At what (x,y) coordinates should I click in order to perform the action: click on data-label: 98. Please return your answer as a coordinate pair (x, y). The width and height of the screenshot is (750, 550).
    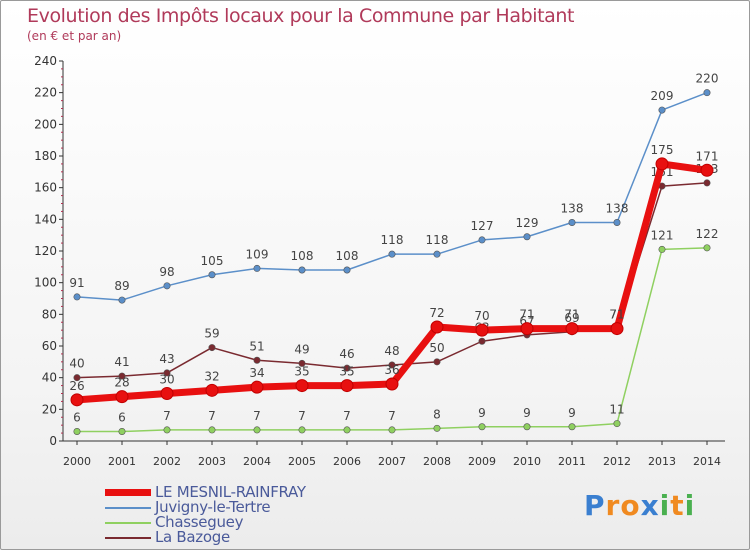
    Looking at the image, I should click on (166, 272).